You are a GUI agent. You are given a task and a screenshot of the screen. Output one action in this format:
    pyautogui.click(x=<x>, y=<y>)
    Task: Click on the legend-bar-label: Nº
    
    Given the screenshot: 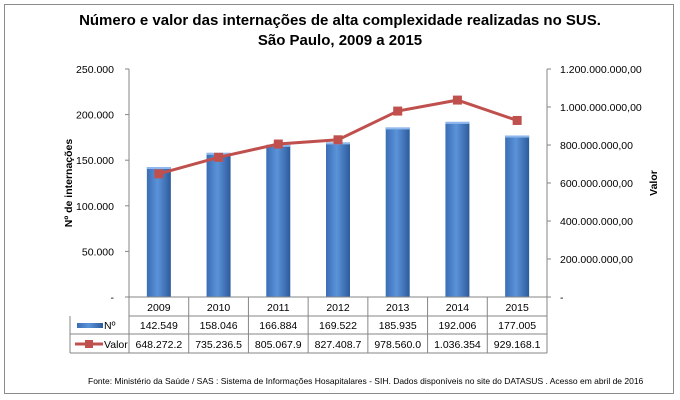 What is the action you would take?
    pyautogui.click(x=110, y=326)
    